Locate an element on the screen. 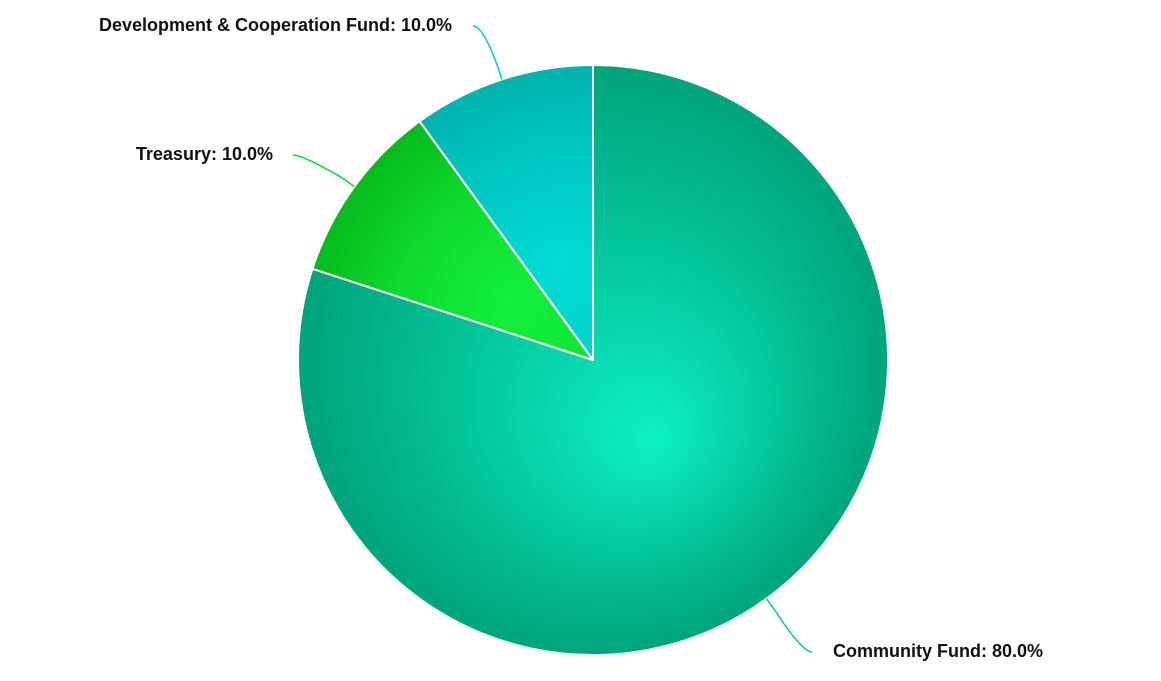  pie-slice-treasury is located at coordinates (452, 240).